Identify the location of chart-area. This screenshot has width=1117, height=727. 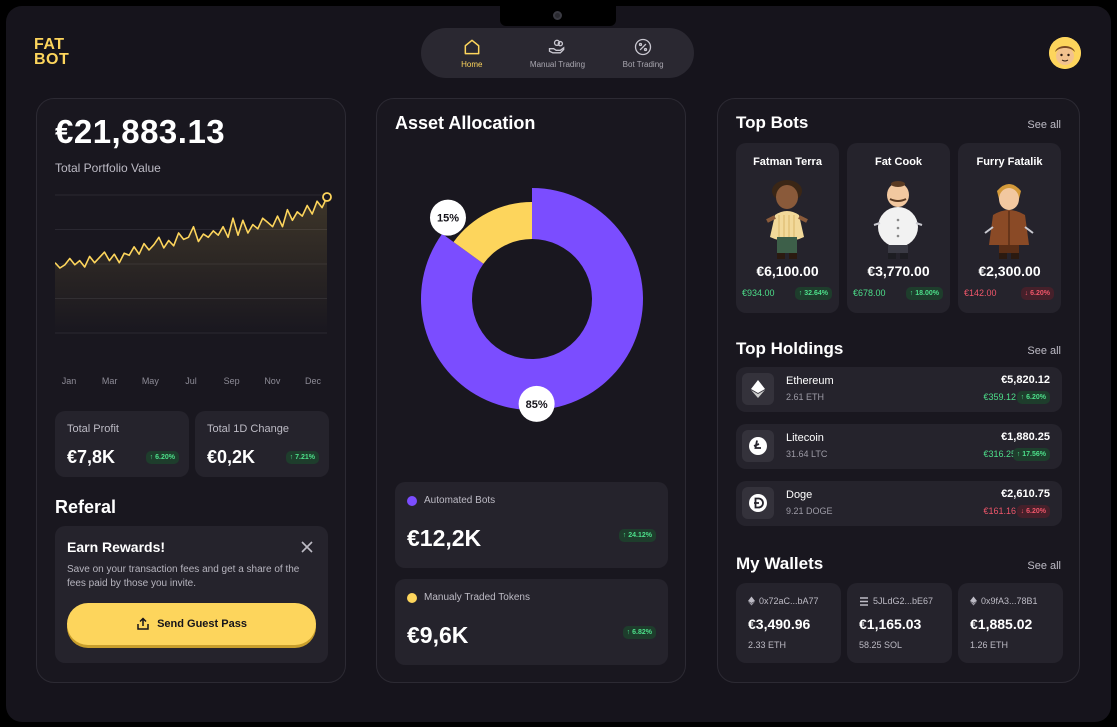
(191, 265).